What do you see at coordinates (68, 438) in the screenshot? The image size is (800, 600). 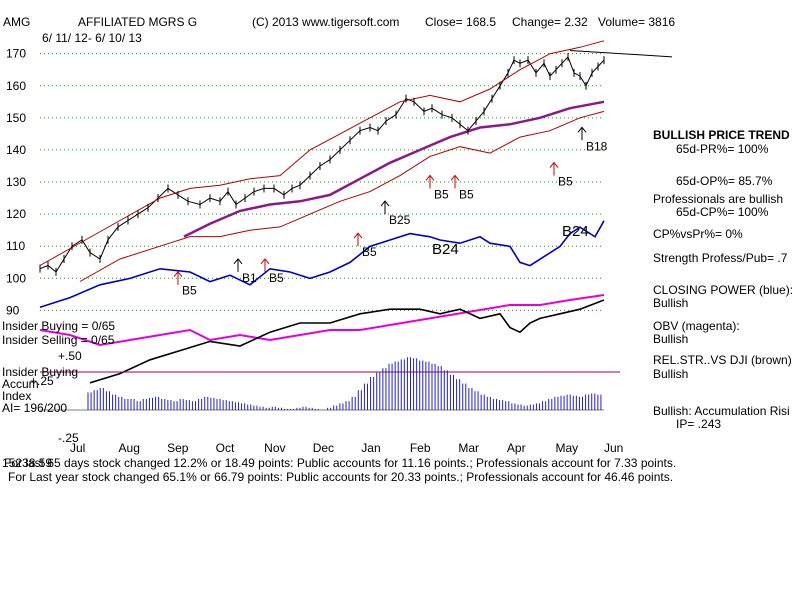 I see `accum-scale-bottom: -.25` at bounding box center [68, 438].